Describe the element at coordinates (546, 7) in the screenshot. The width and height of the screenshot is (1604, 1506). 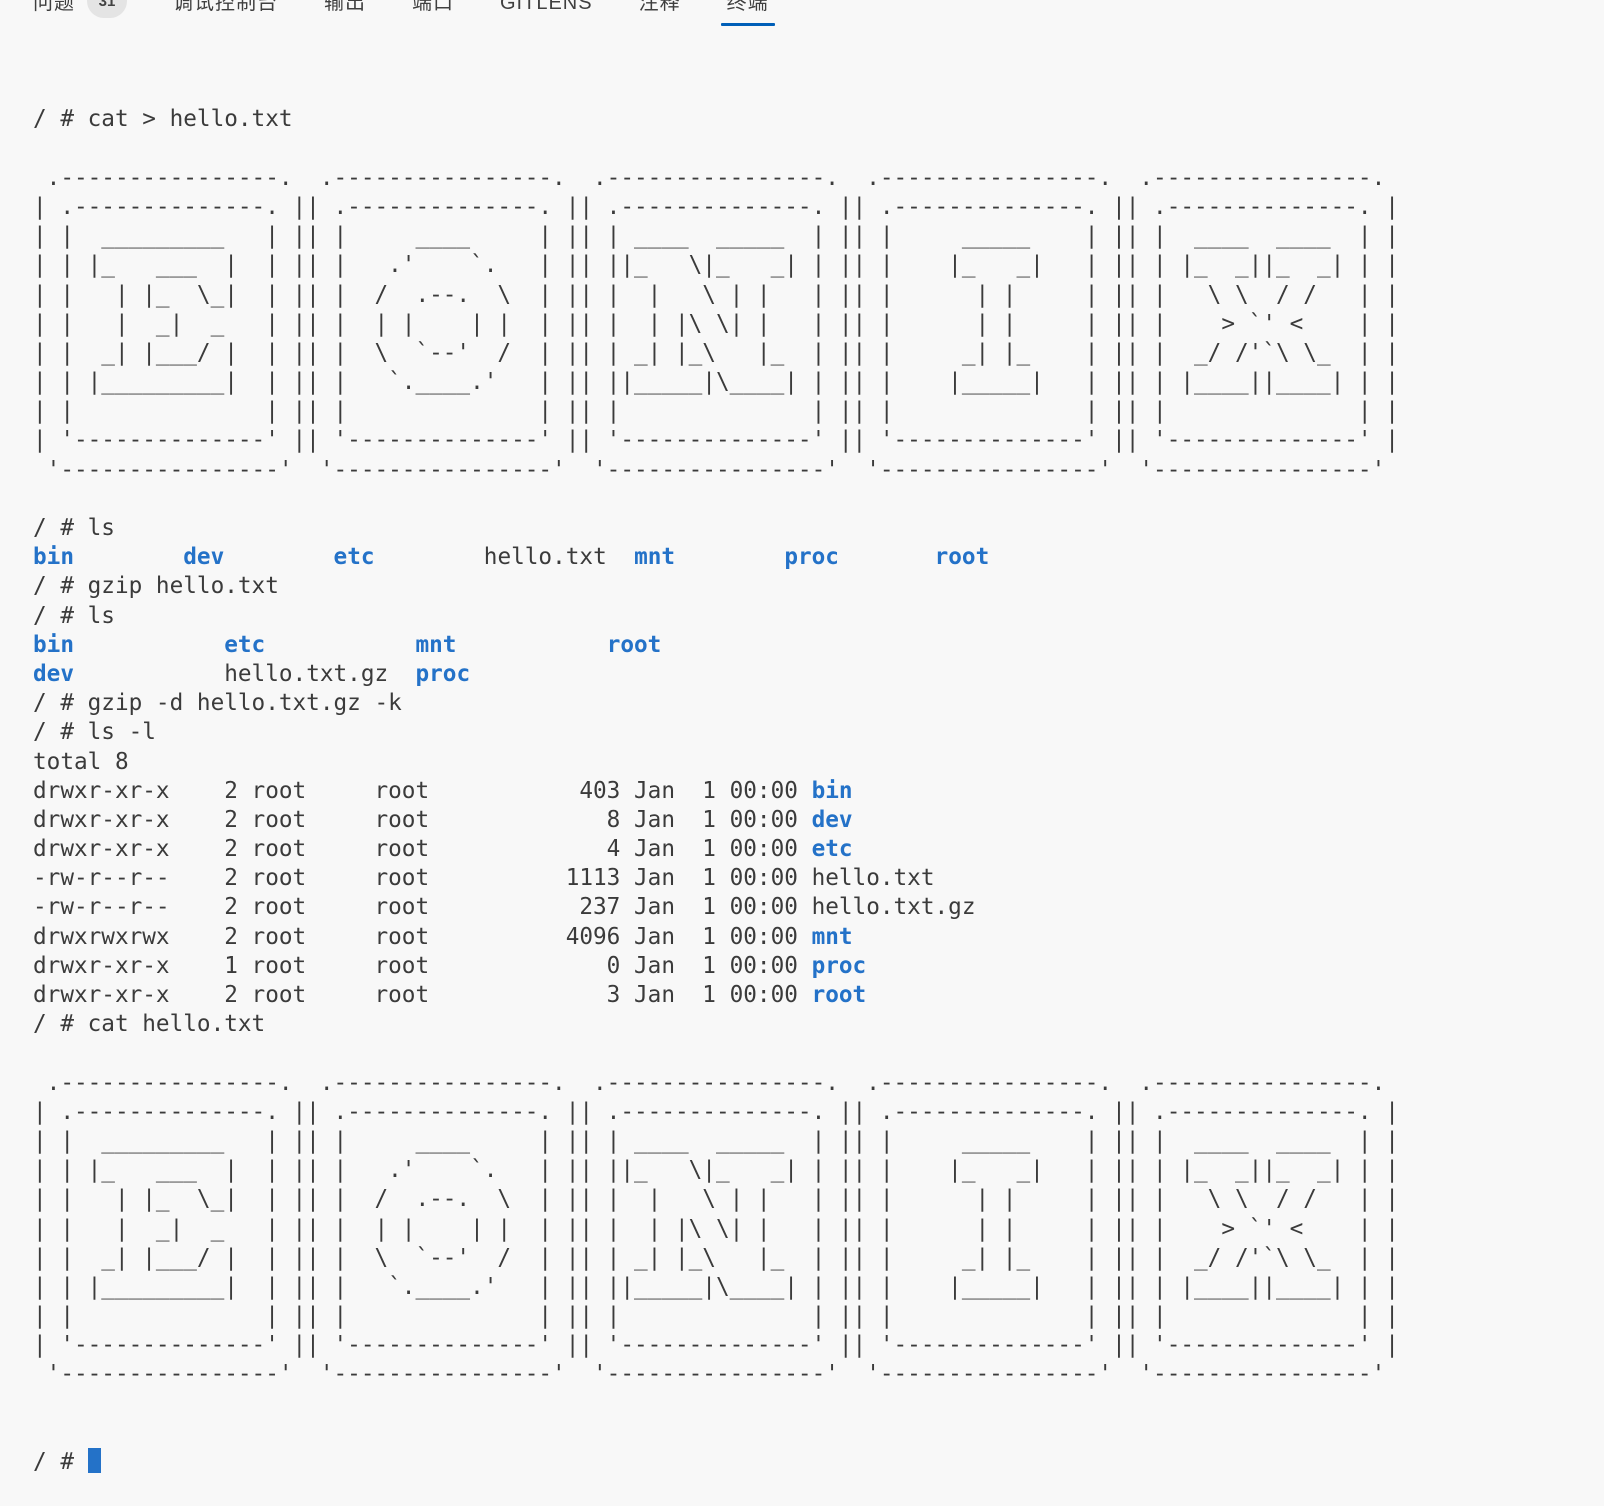
I see `panel-tab-gitlens-label: GITLENS` at that location.